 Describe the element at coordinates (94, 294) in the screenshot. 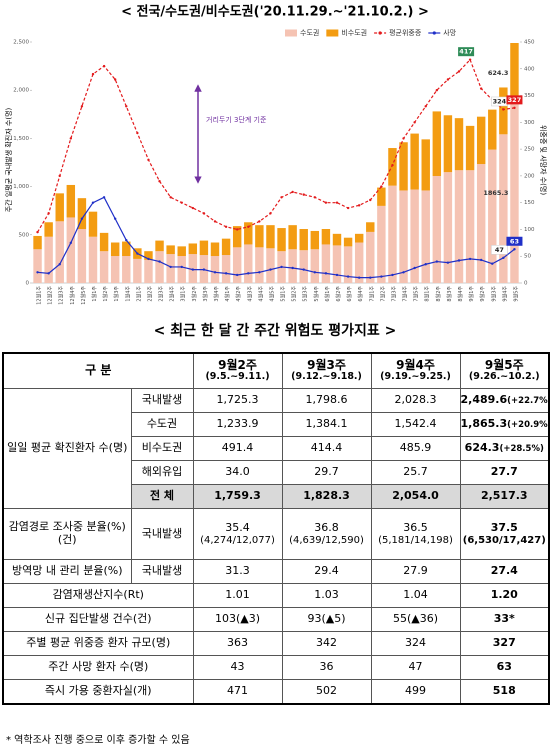

I see `x-tick-label: 1월1주` at that location.